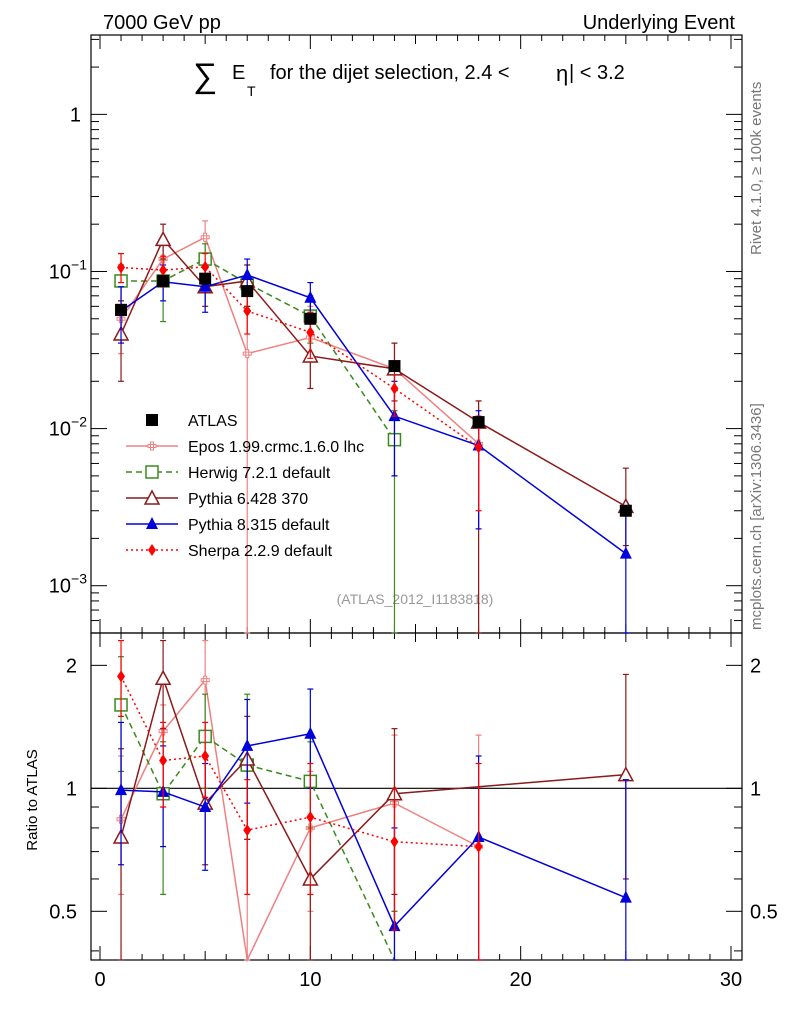 Image resolution: width=786 pixels, height=1024 pixels. What do you see at coordinates (731, 980) in the screenshot?
I see `x-tick-label: 30` at bounding box center [731, 980].